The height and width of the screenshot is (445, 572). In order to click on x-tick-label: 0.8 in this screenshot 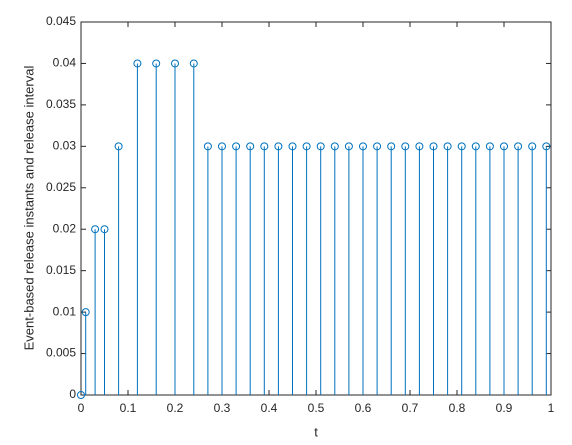, I will do `click(457, 408)`.